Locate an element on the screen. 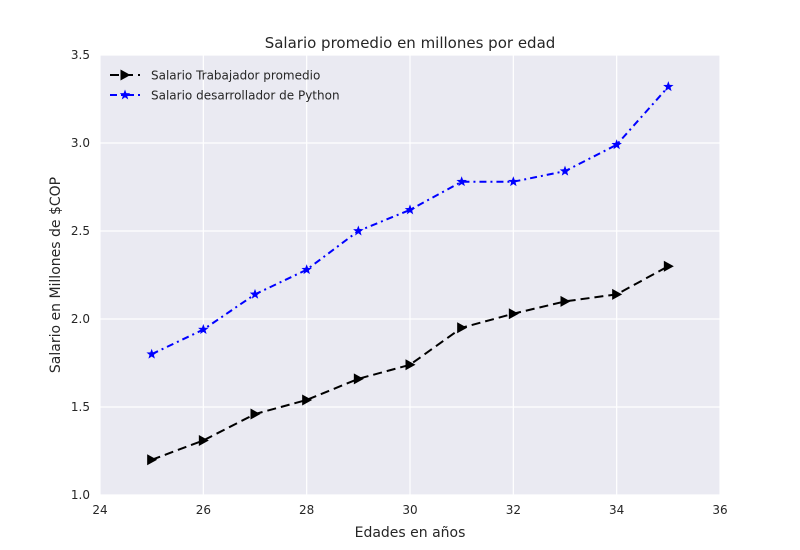 This screenshot has height=550, width=800. x-axis-label: Edades en años is located at coordinates (410, 533).